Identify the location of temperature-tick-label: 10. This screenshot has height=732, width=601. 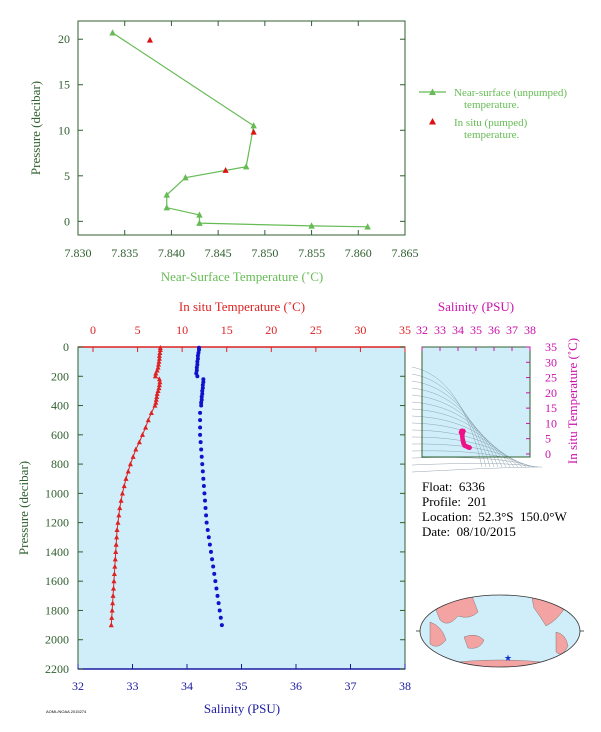
(182, 330).